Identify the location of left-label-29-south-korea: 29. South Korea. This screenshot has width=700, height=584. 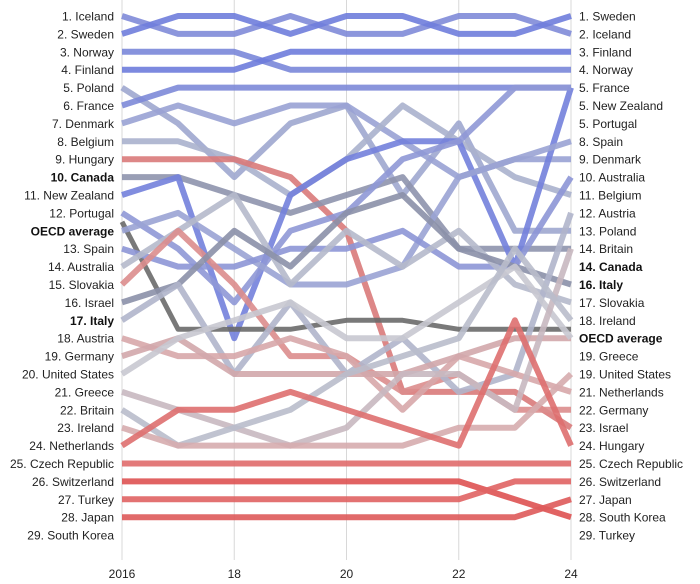
(70, 536).